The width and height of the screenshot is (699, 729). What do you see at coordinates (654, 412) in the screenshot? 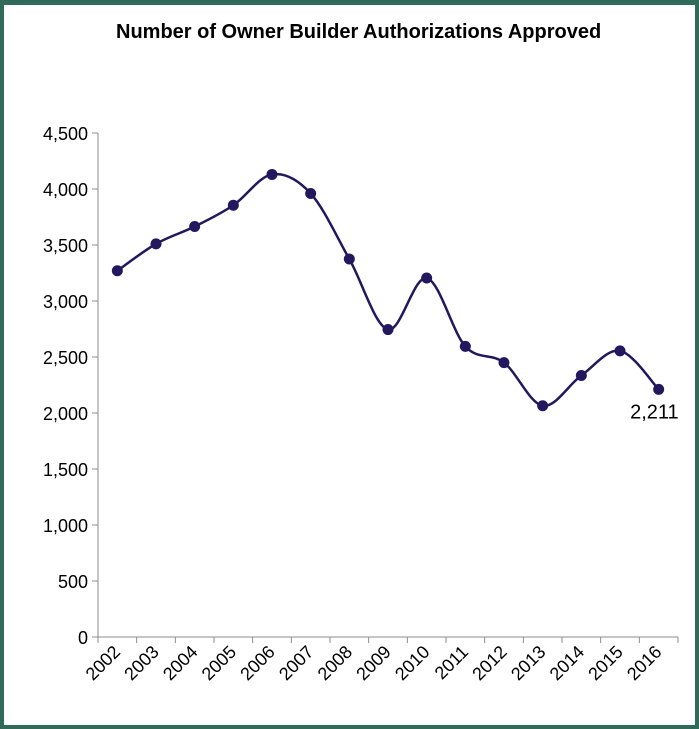
I see `data-label: 2,211` at bounding box center [654, 412].